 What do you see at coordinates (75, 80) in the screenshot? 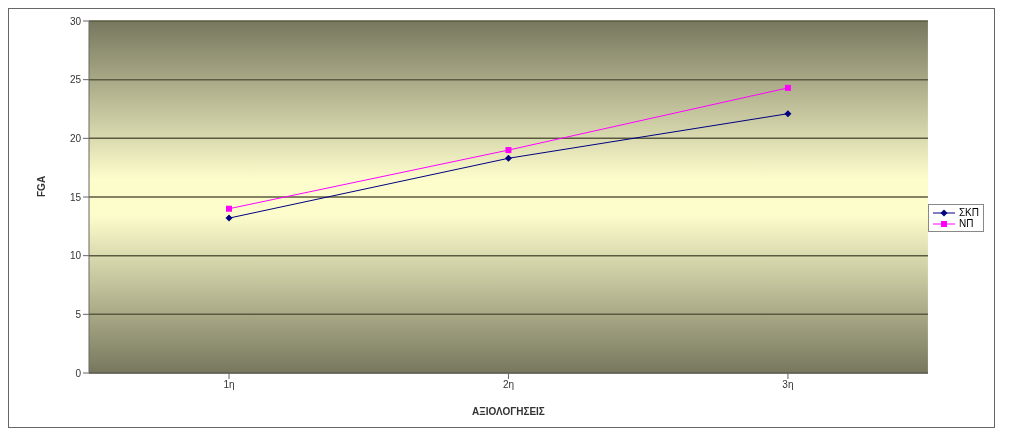
I see `y-tick-label: 25` at bounding box center [75, 80].